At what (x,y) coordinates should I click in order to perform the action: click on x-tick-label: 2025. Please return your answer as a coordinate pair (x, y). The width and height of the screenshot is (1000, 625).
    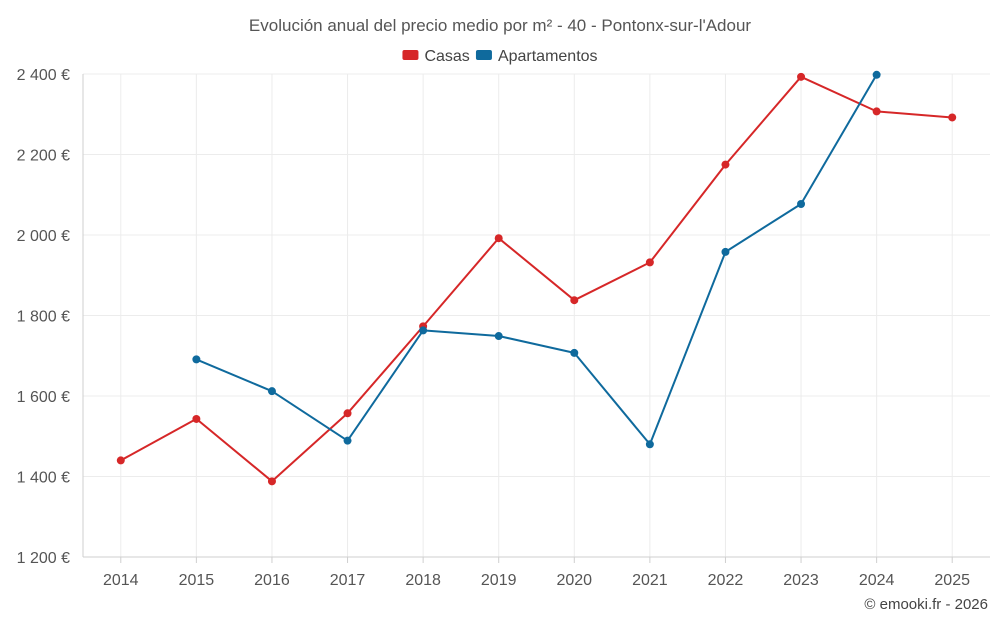
    Looking at the image, I should click on (952, 580).